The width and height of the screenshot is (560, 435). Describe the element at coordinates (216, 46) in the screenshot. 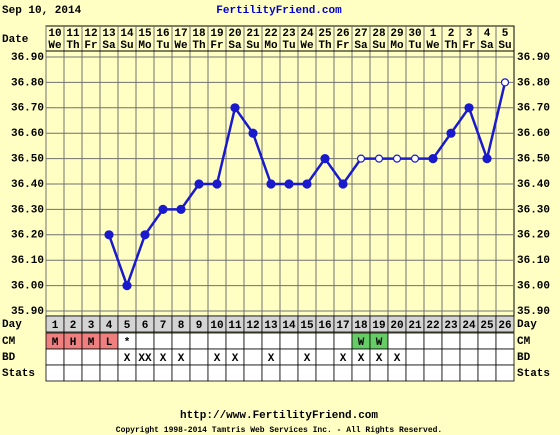

I see `weekday-label: Fr` at that location.